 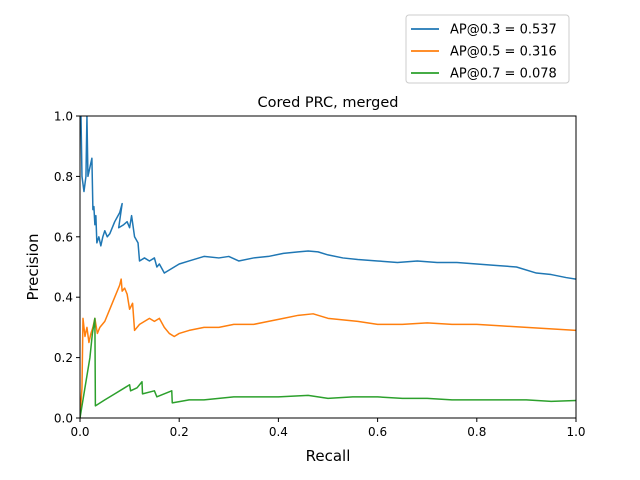 What do you see at coordinates (63, 358) in the screenshot?
I see `y-tick-label: 0.2` at bounding box center [63, 358].